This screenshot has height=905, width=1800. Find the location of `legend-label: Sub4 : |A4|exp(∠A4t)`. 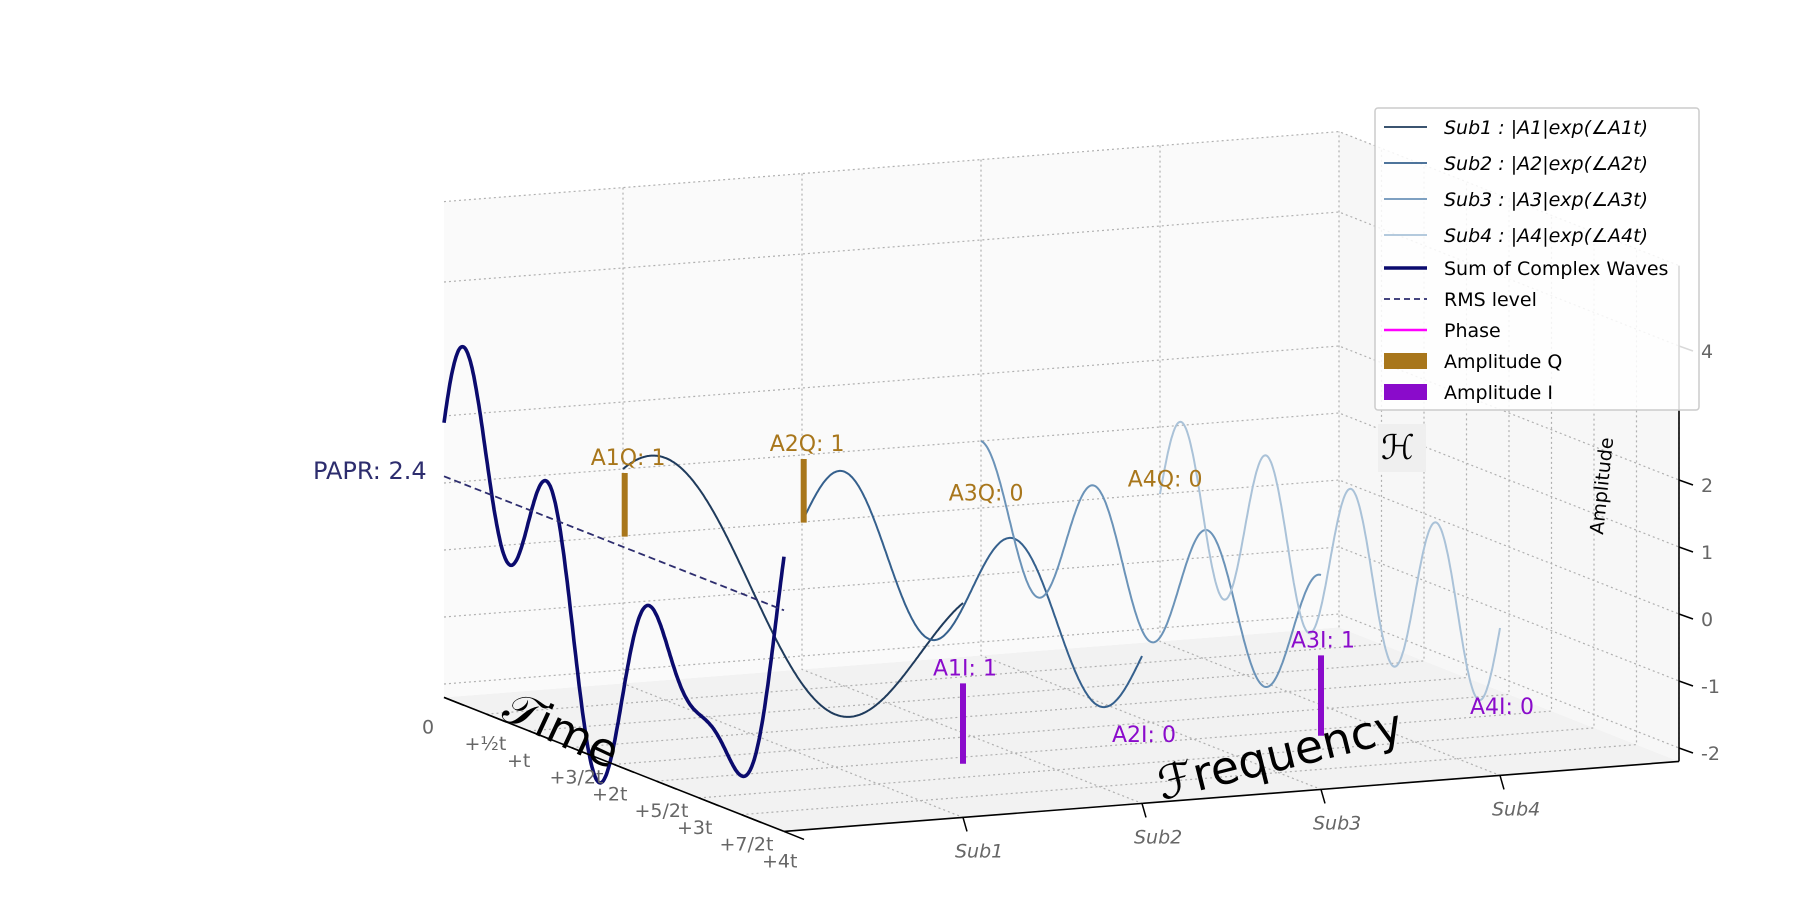

legend-label: Sub4 : |A4|exp(∠A4t) is located at coordinates (1546, 236).